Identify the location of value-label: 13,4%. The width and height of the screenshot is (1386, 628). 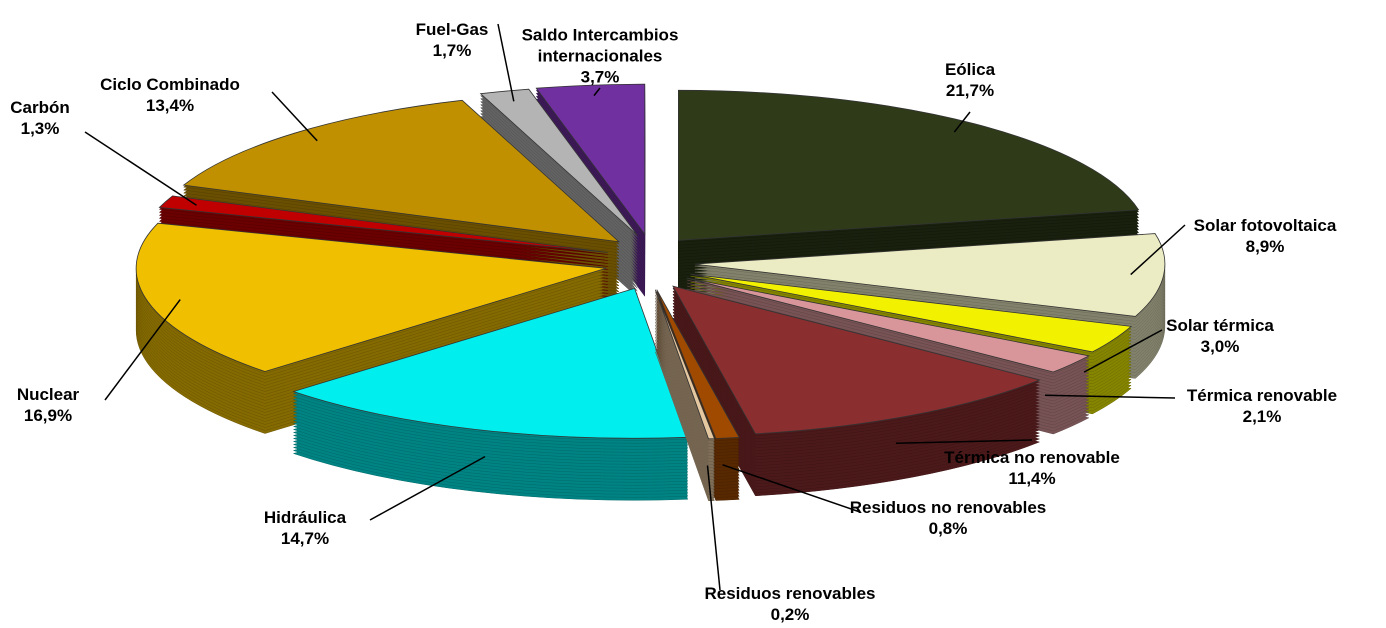
(170, 105).